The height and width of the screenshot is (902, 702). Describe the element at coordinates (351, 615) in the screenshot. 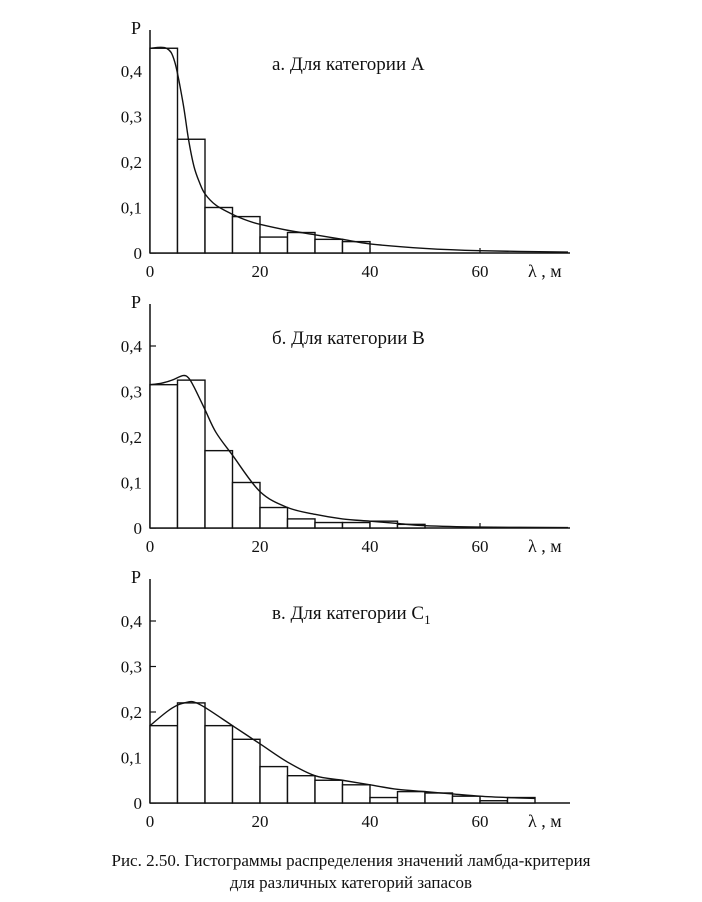

I see `chart-title: в. Для категории С1` at that location.